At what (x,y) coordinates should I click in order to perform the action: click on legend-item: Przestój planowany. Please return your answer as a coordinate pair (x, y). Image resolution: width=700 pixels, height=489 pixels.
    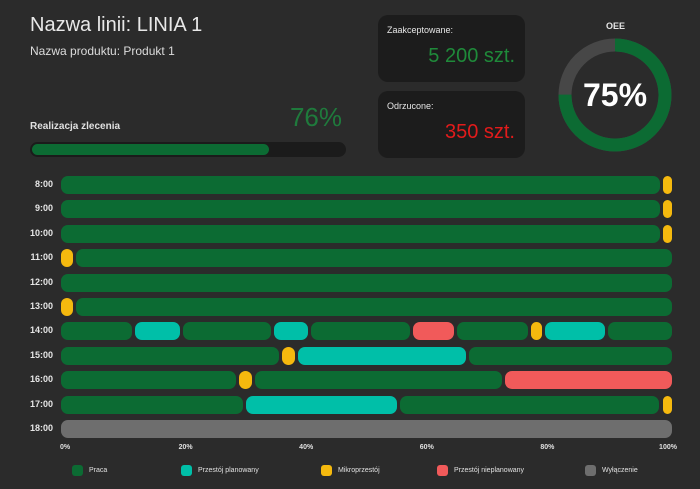
    Looking at the image, I should click on (220, 470).